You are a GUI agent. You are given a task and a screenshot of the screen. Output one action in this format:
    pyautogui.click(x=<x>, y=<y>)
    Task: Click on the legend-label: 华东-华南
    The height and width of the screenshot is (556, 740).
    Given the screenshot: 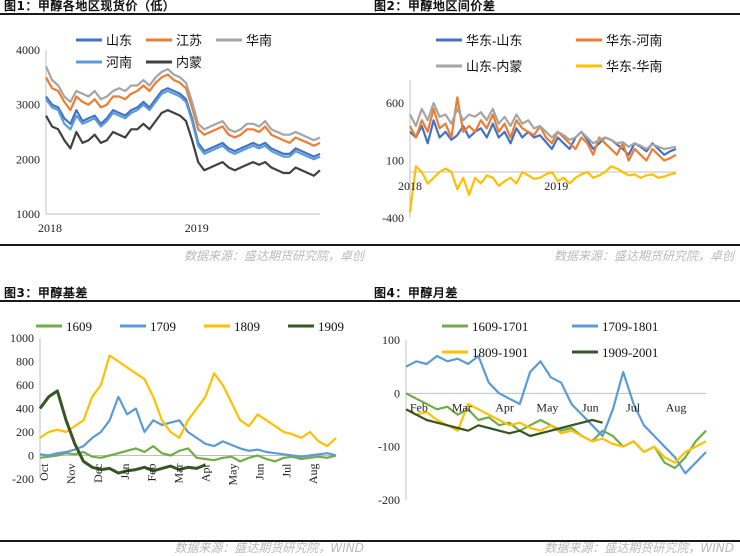 What is the action you would take?
    pyautogui.click(x=634, y=66)
    